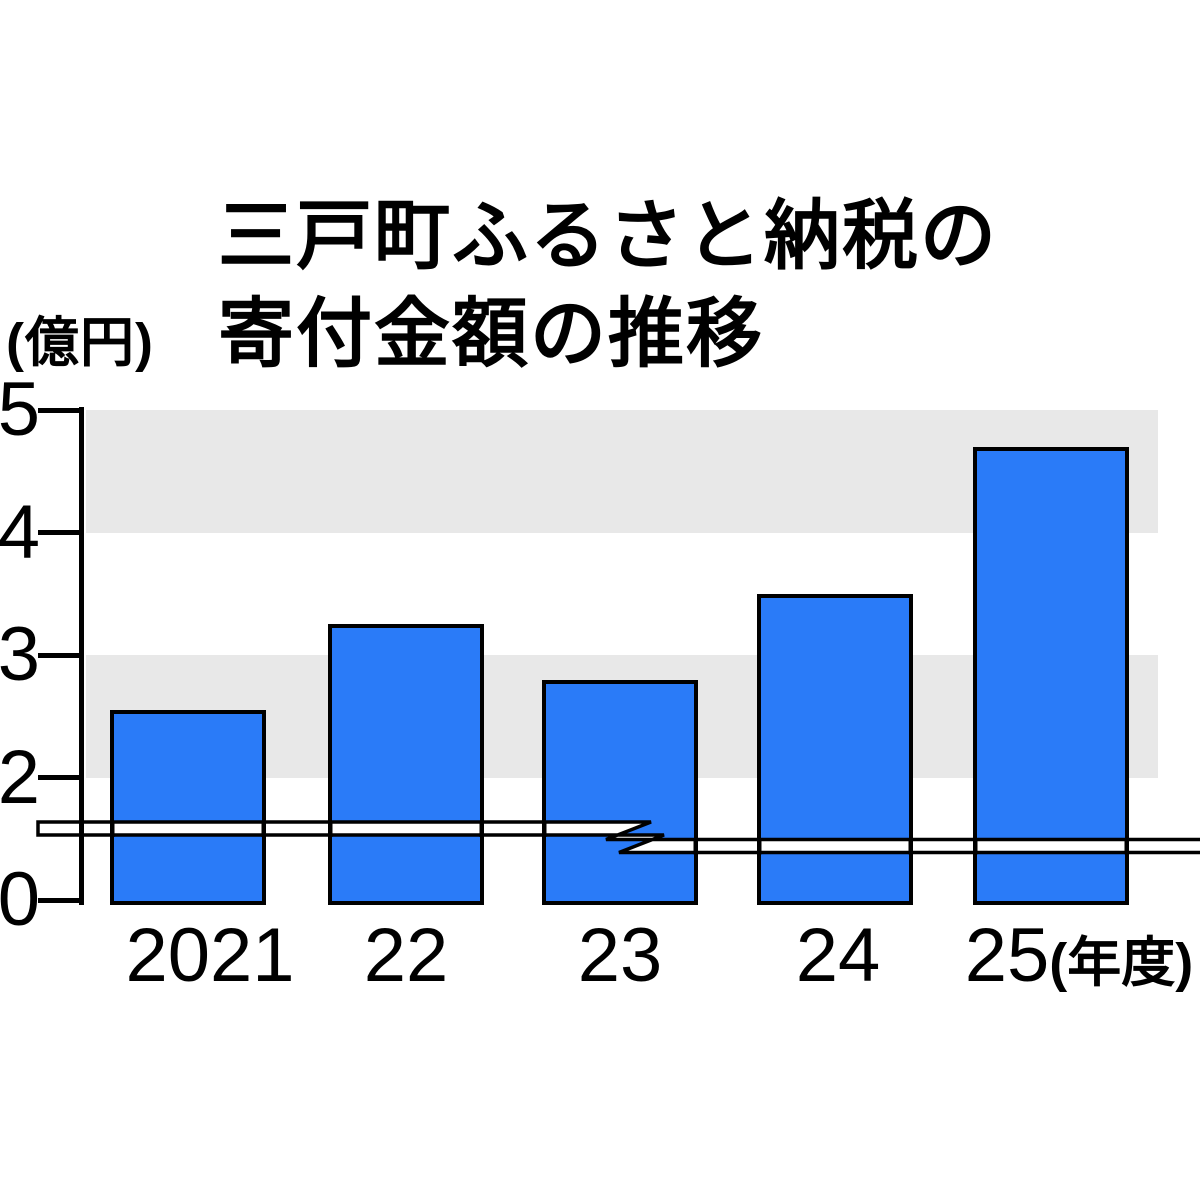 This screenshot has width=1200, height=1200. I want to click on y-axis-unit-label: (億円), so click(80, 343).